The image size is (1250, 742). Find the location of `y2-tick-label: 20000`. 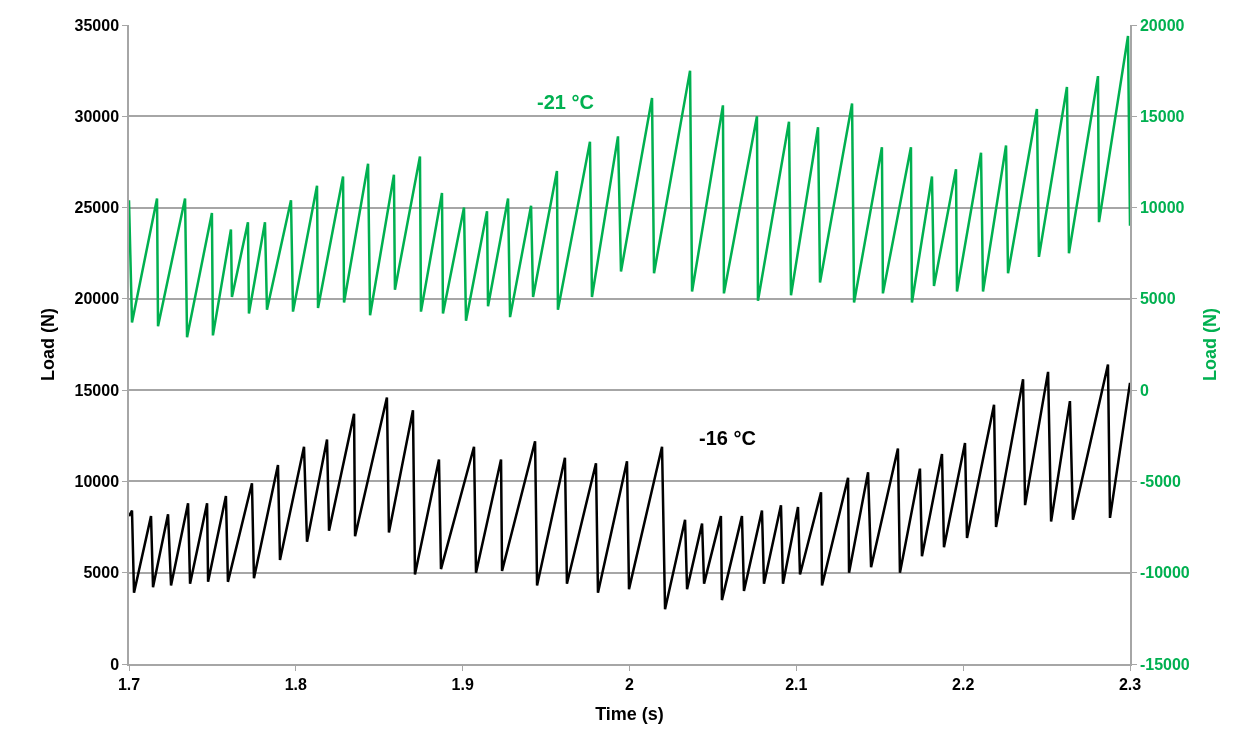

y2-tick-label: 20000 is located at coordinates (1162, 25).